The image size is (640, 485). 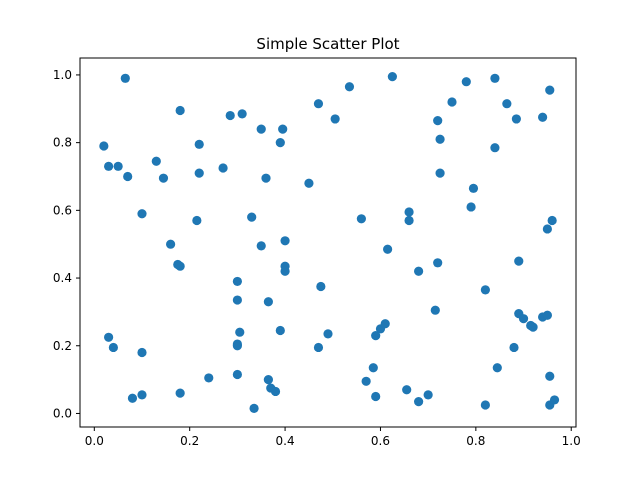 What do you see at coordinates (62, 75) in the screenshot?
I see `y-tick-label: 1.0` at bounding box center [62, 75].